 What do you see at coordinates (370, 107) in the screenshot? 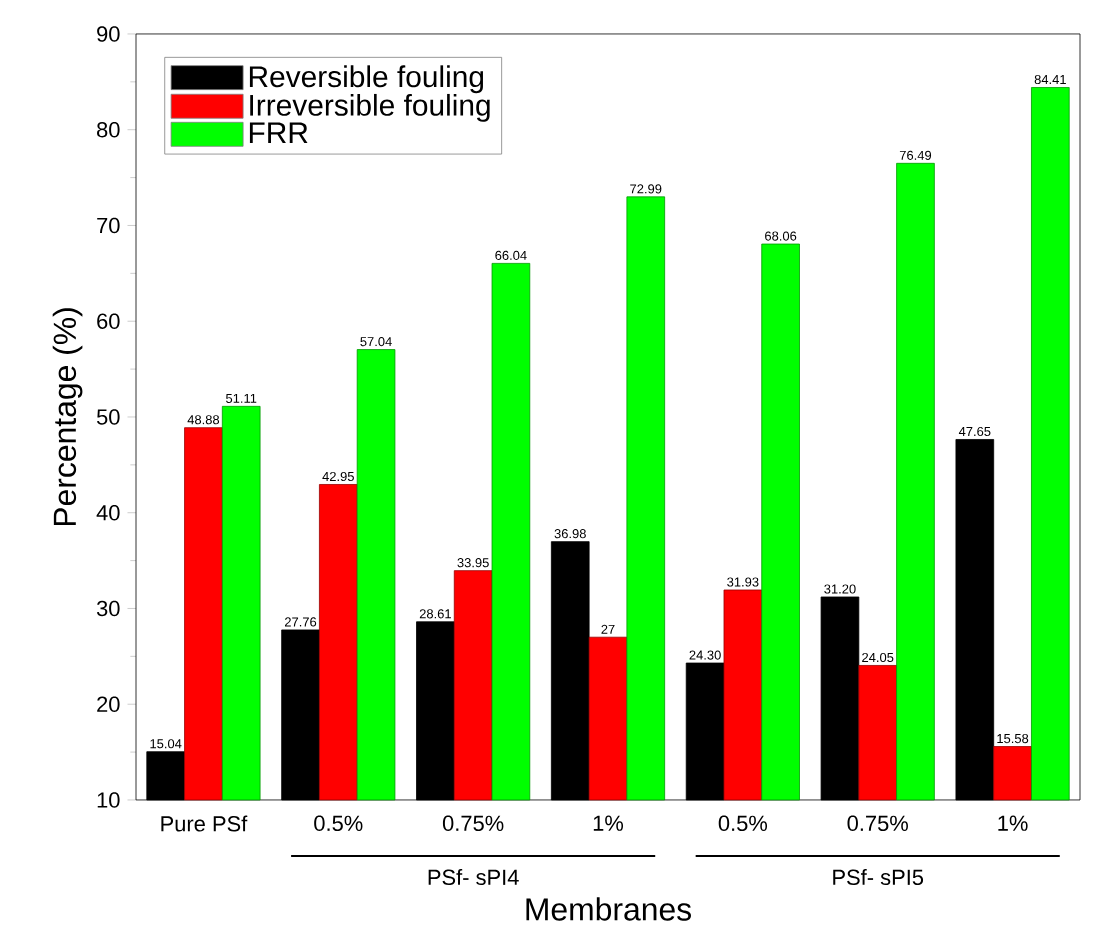
I see `legend-label: Irreversible fouling` at bounding box center [370, 107].